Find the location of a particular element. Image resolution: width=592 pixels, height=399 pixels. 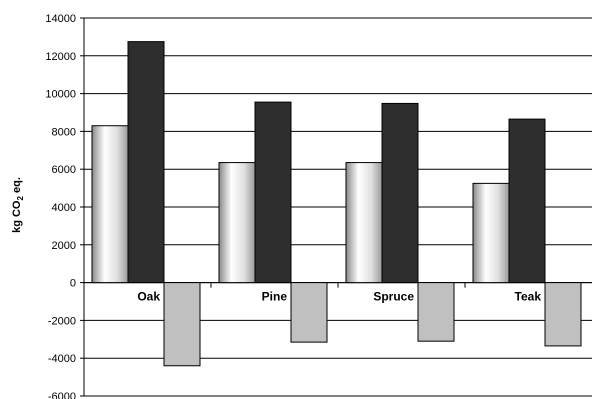

category-label: Spruce is located at coordinates (393, 297).